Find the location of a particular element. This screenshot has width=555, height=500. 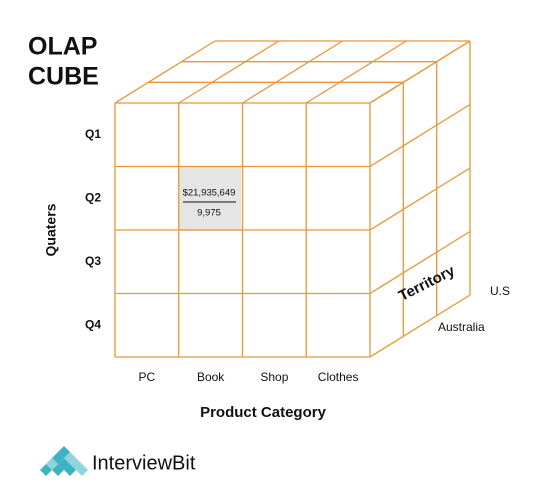

row-label: Q3 is located at coordinates (93, 261).